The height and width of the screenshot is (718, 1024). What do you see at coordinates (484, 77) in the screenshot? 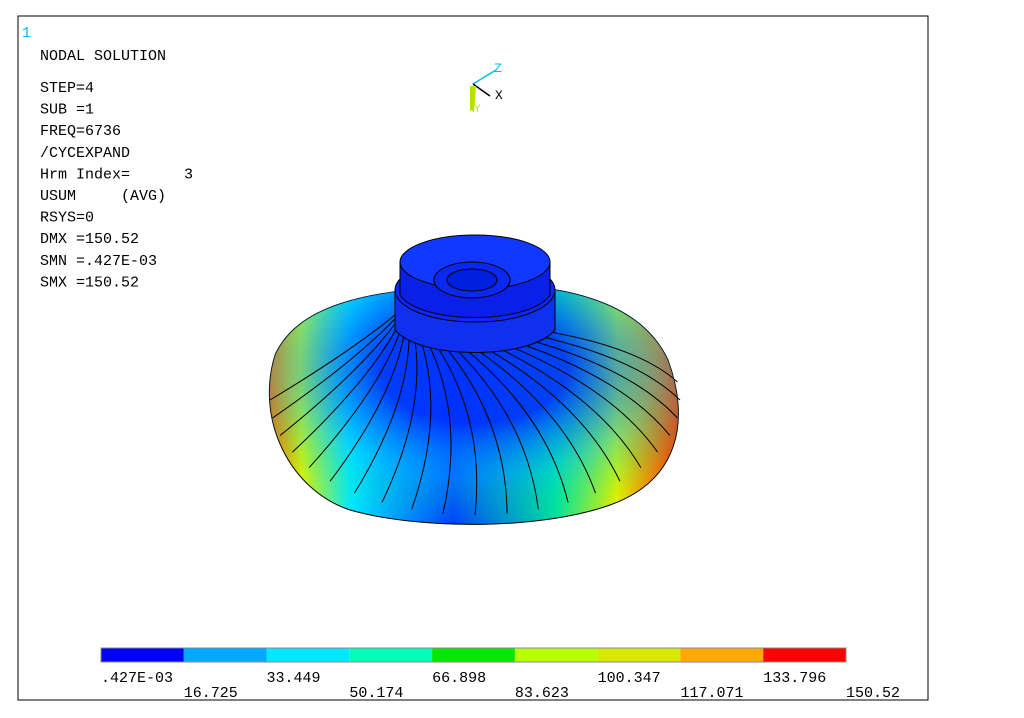
I see `z-axis` at bounding box center [484, 77].